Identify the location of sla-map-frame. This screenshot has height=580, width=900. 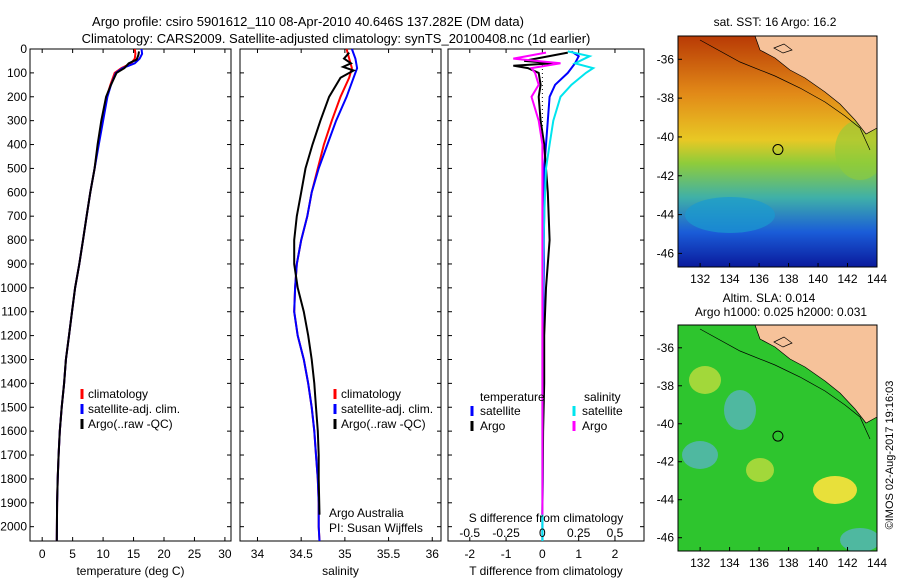
(777, 438).